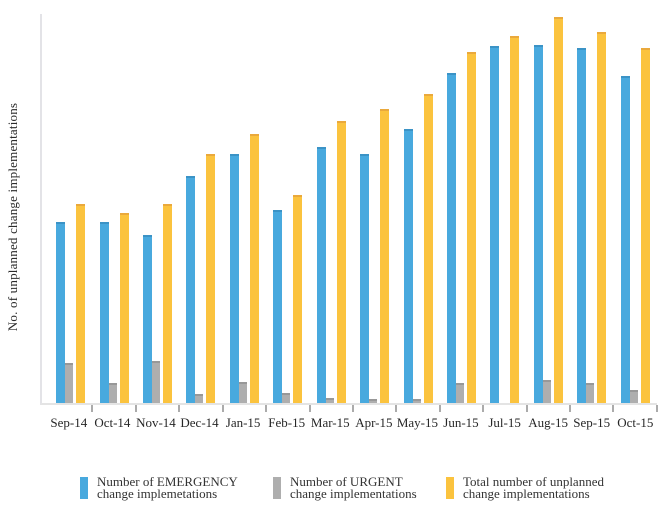  Describe the element at coordinates (635, 422) in the screenshot. I see `x-axis-label-oct-15: Oct-15` at that location.